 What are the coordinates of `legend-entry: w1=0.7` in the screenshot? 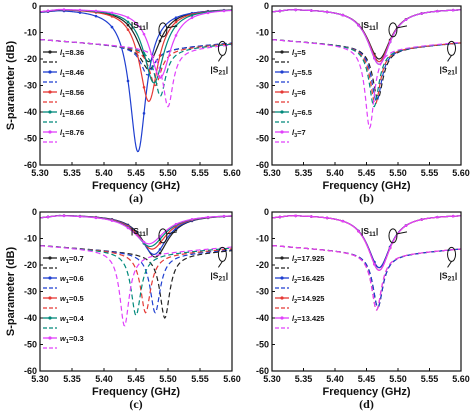 It's located at (72, 259).